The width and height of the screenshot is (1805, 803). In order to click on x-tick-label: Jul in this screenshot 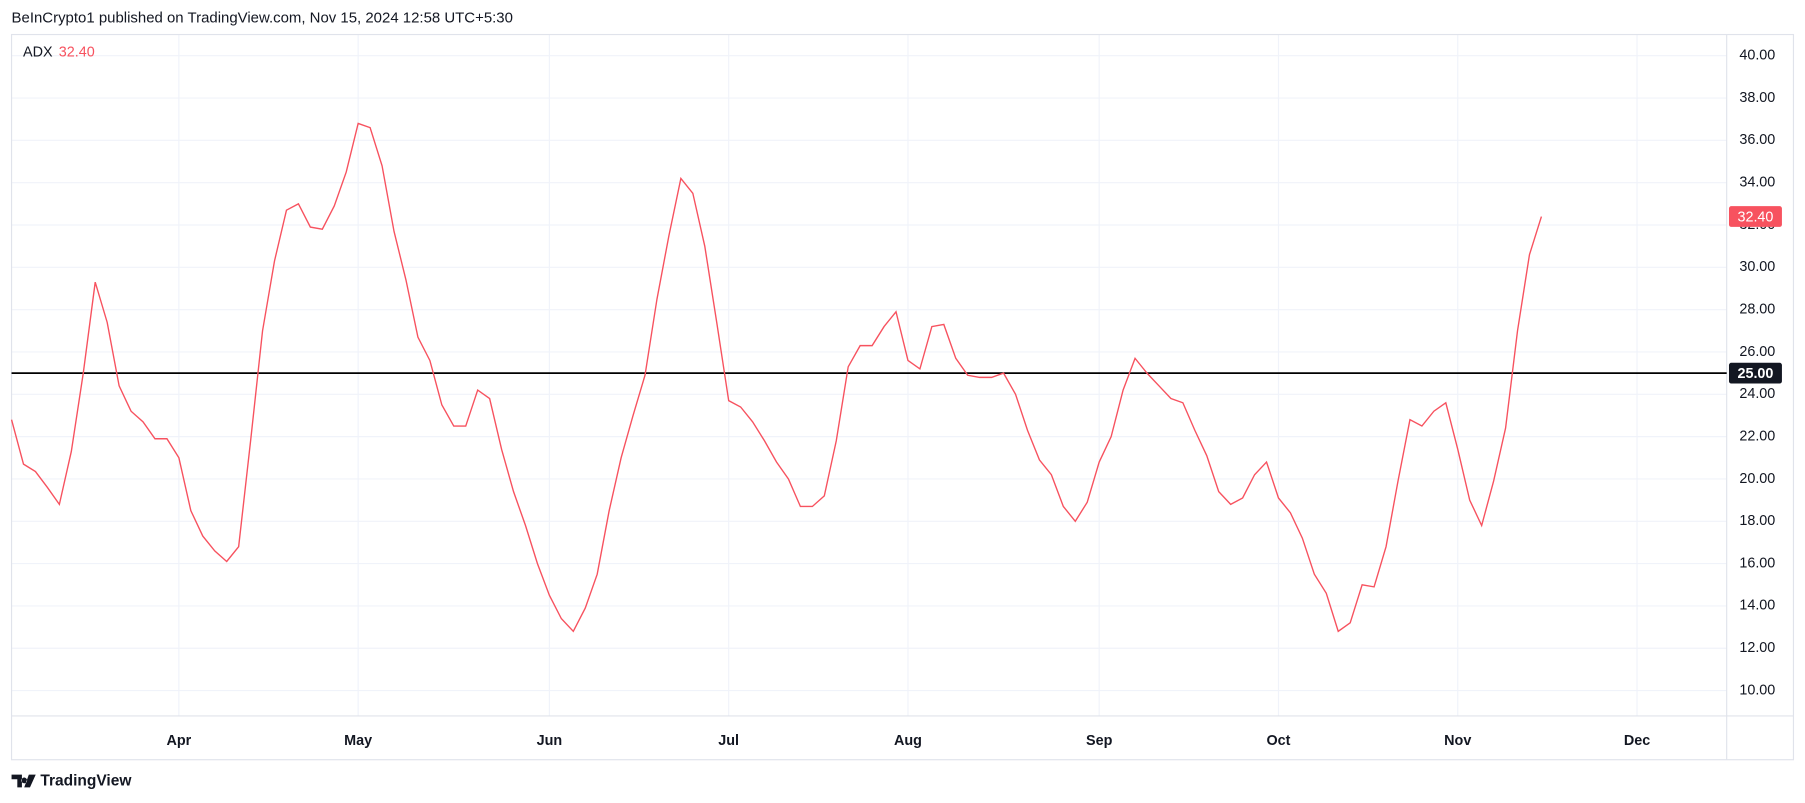, I will do `click(728, 741)`.